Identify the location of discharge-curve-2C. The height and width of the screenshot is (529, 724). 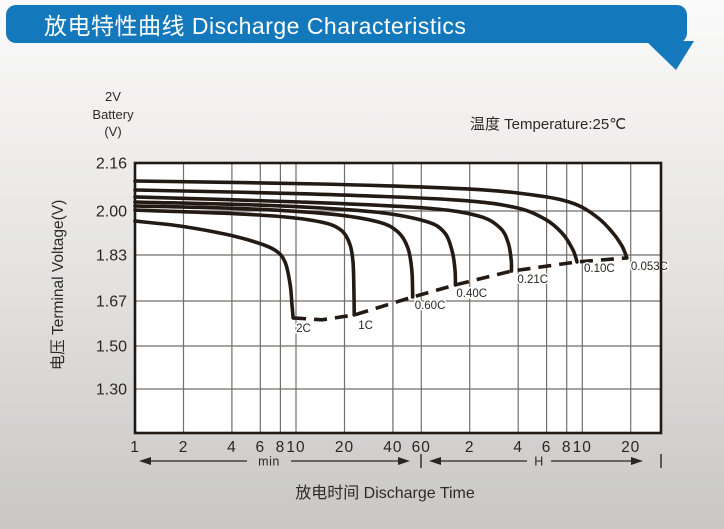
(214, 269).